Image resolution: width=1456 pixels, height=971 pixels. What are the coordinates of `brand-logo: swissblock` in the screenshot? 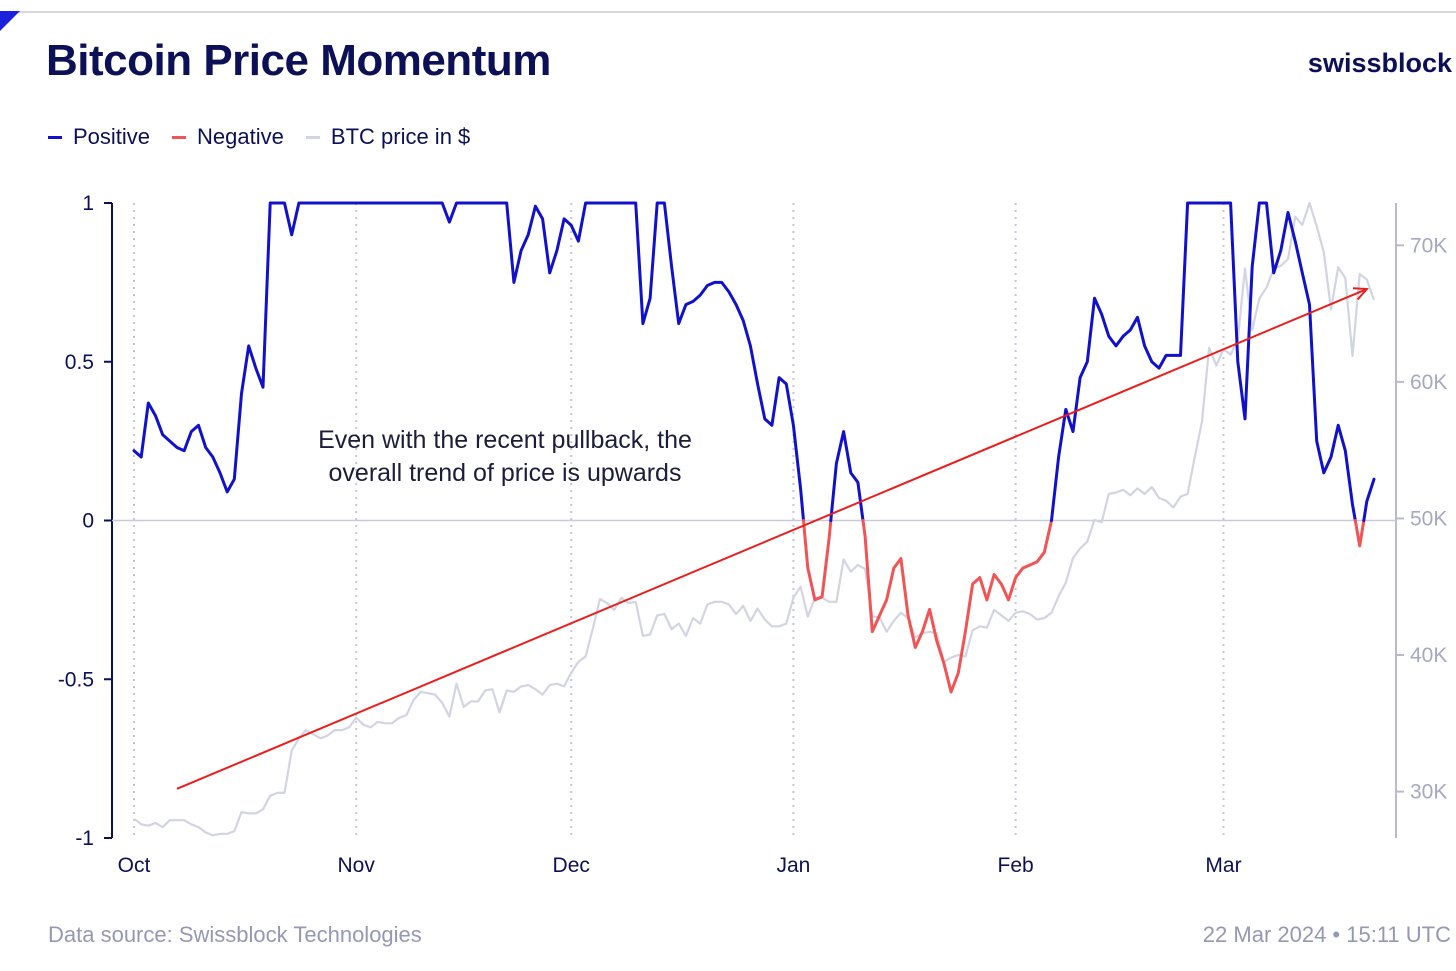 It's located at (1379, 63).